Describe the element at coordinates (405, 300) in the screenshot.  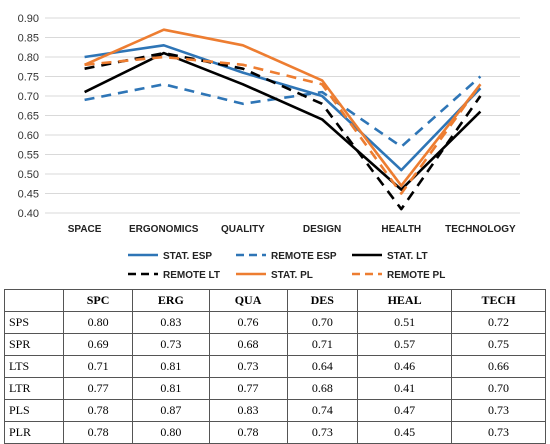
I see `table-header-cell: HEAL` at that location.